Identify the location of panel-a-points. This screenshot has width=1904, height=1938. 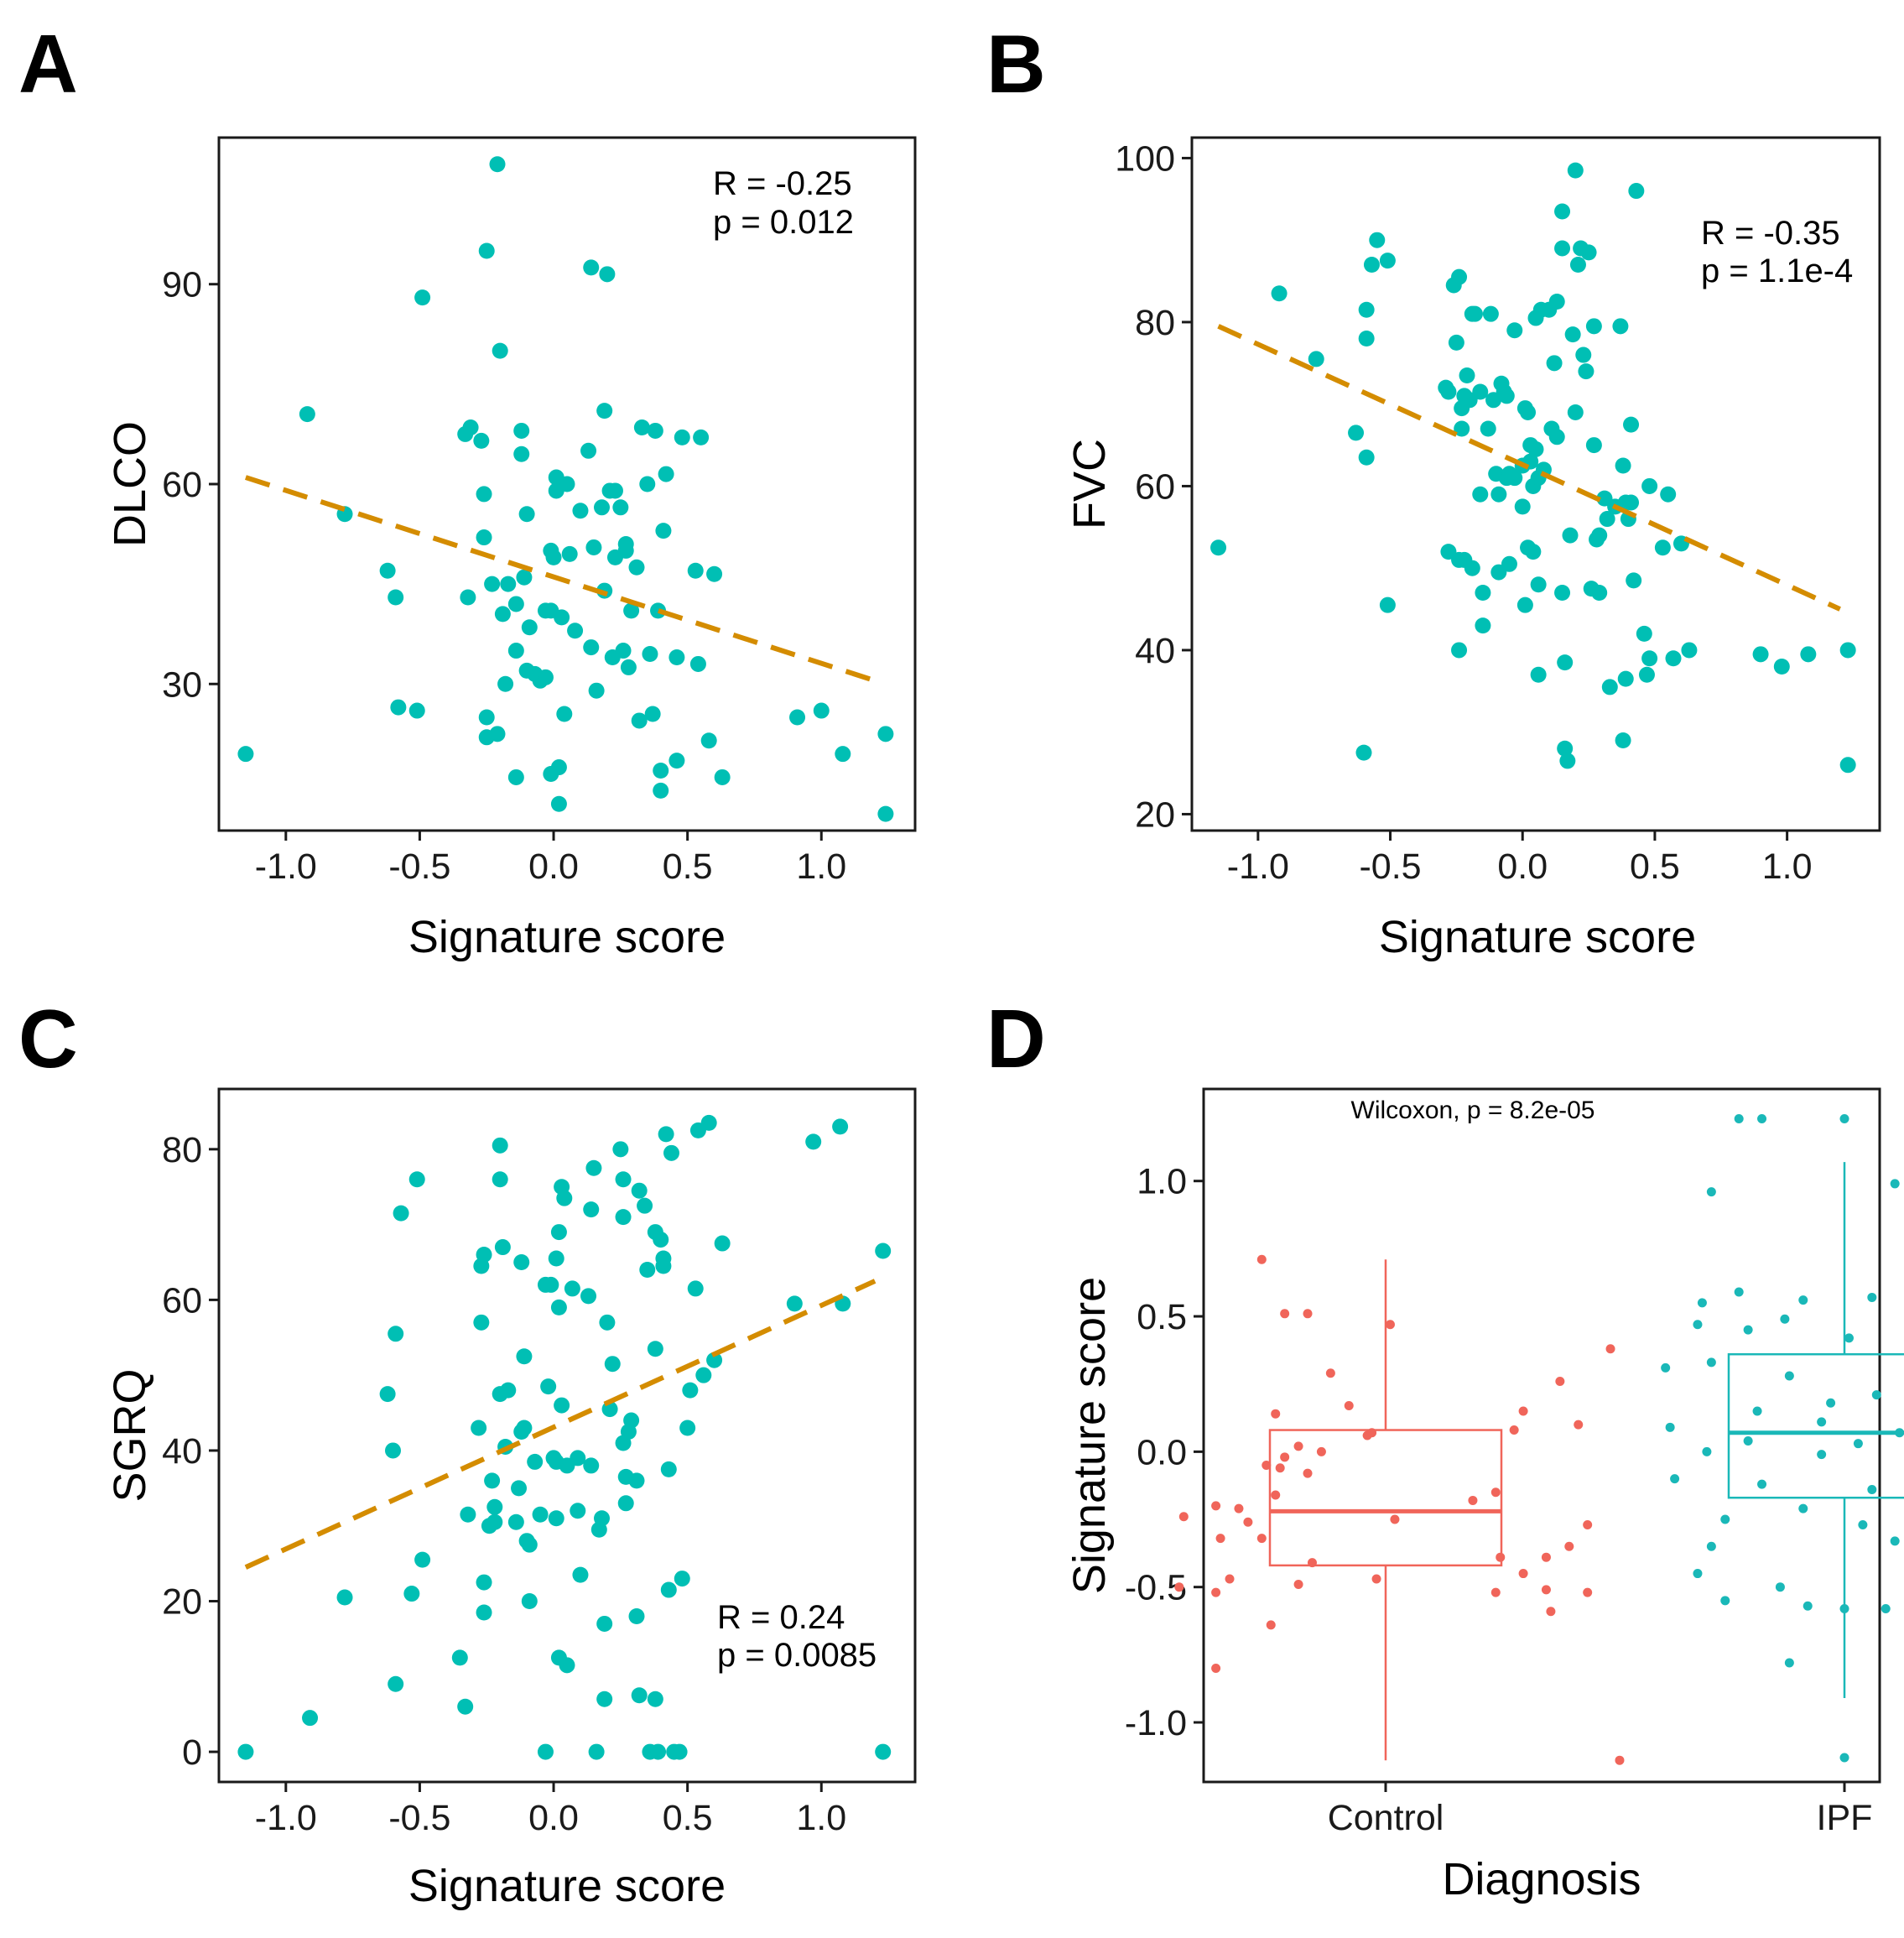
(565, 489).